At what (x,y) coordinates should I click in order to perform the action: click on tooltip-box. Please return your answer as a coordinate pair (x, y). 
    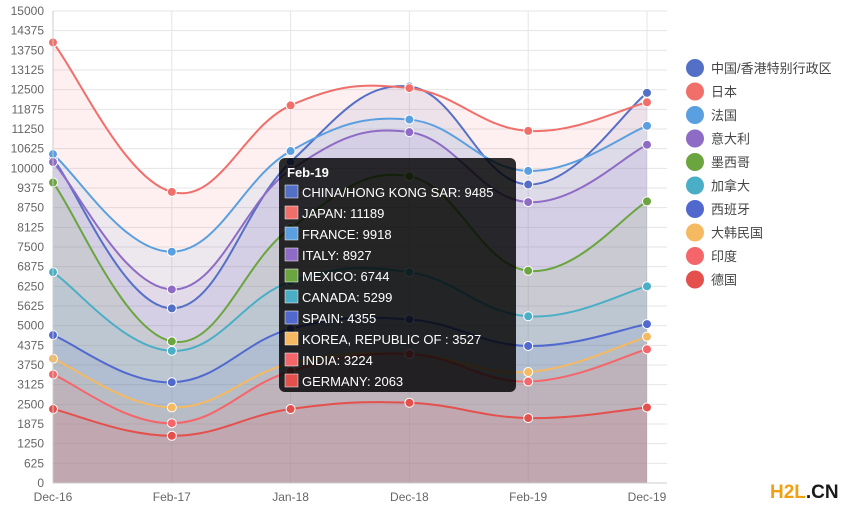
    Looking at the image, I should click on (397, 275).